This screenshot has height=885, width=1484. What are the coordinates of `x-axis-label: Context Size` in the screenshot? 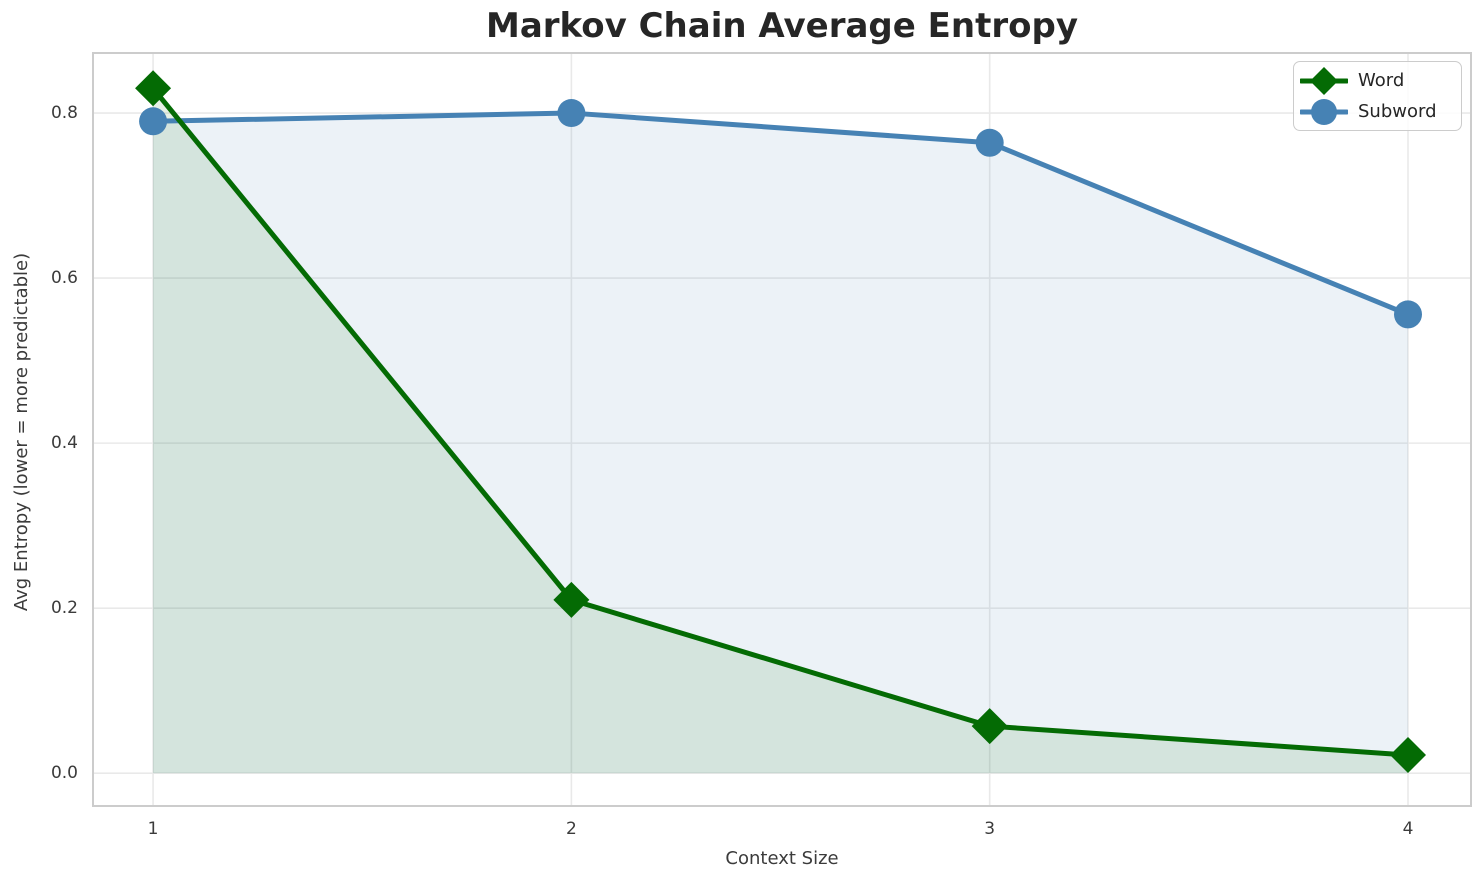 It's located at (782, 858).